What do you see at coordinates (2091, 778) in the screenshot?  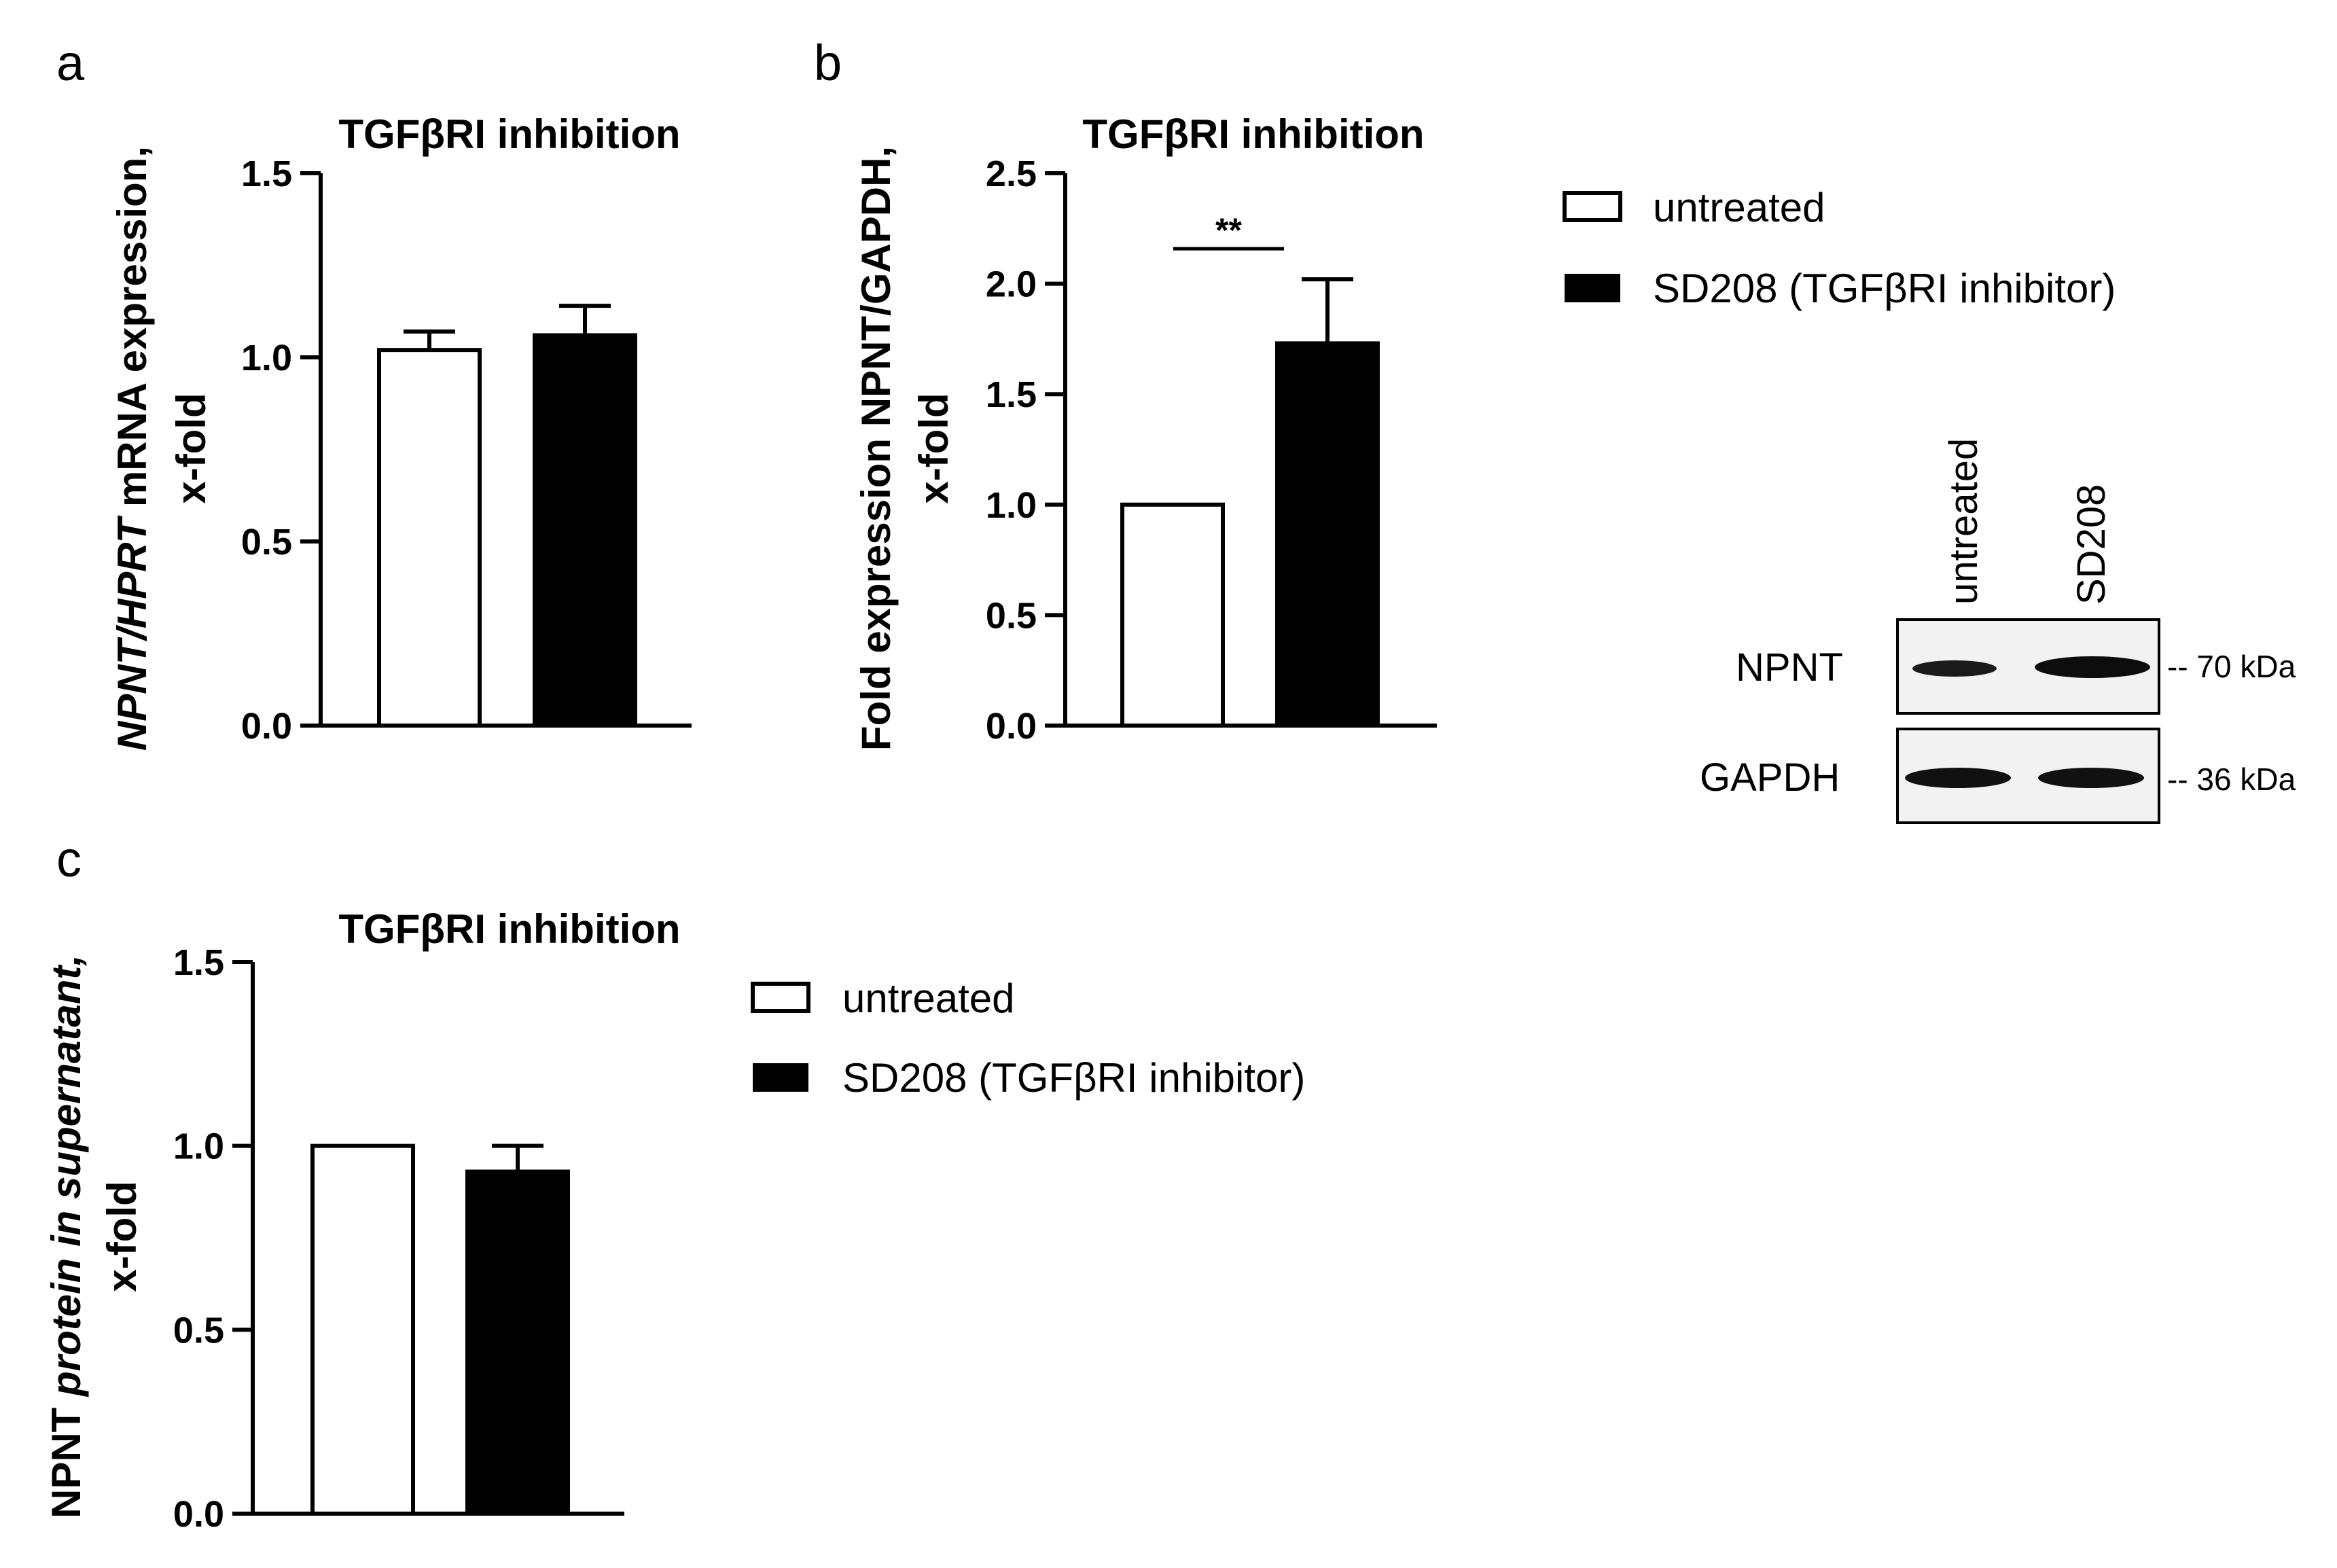 I see `blot-band-gapdh-sd208` at bounding box center [2091, 778].